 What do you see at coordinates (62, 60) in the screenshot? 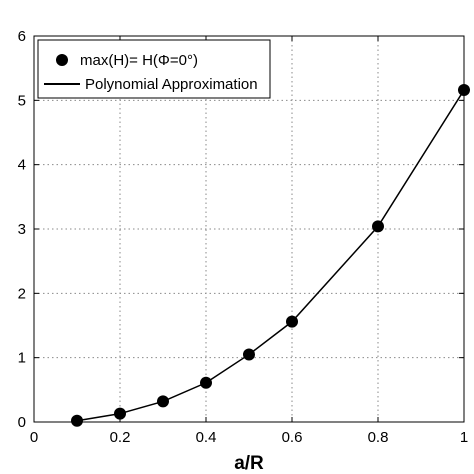
I see `legend-marker-icon` at bounding box center [62, 60].